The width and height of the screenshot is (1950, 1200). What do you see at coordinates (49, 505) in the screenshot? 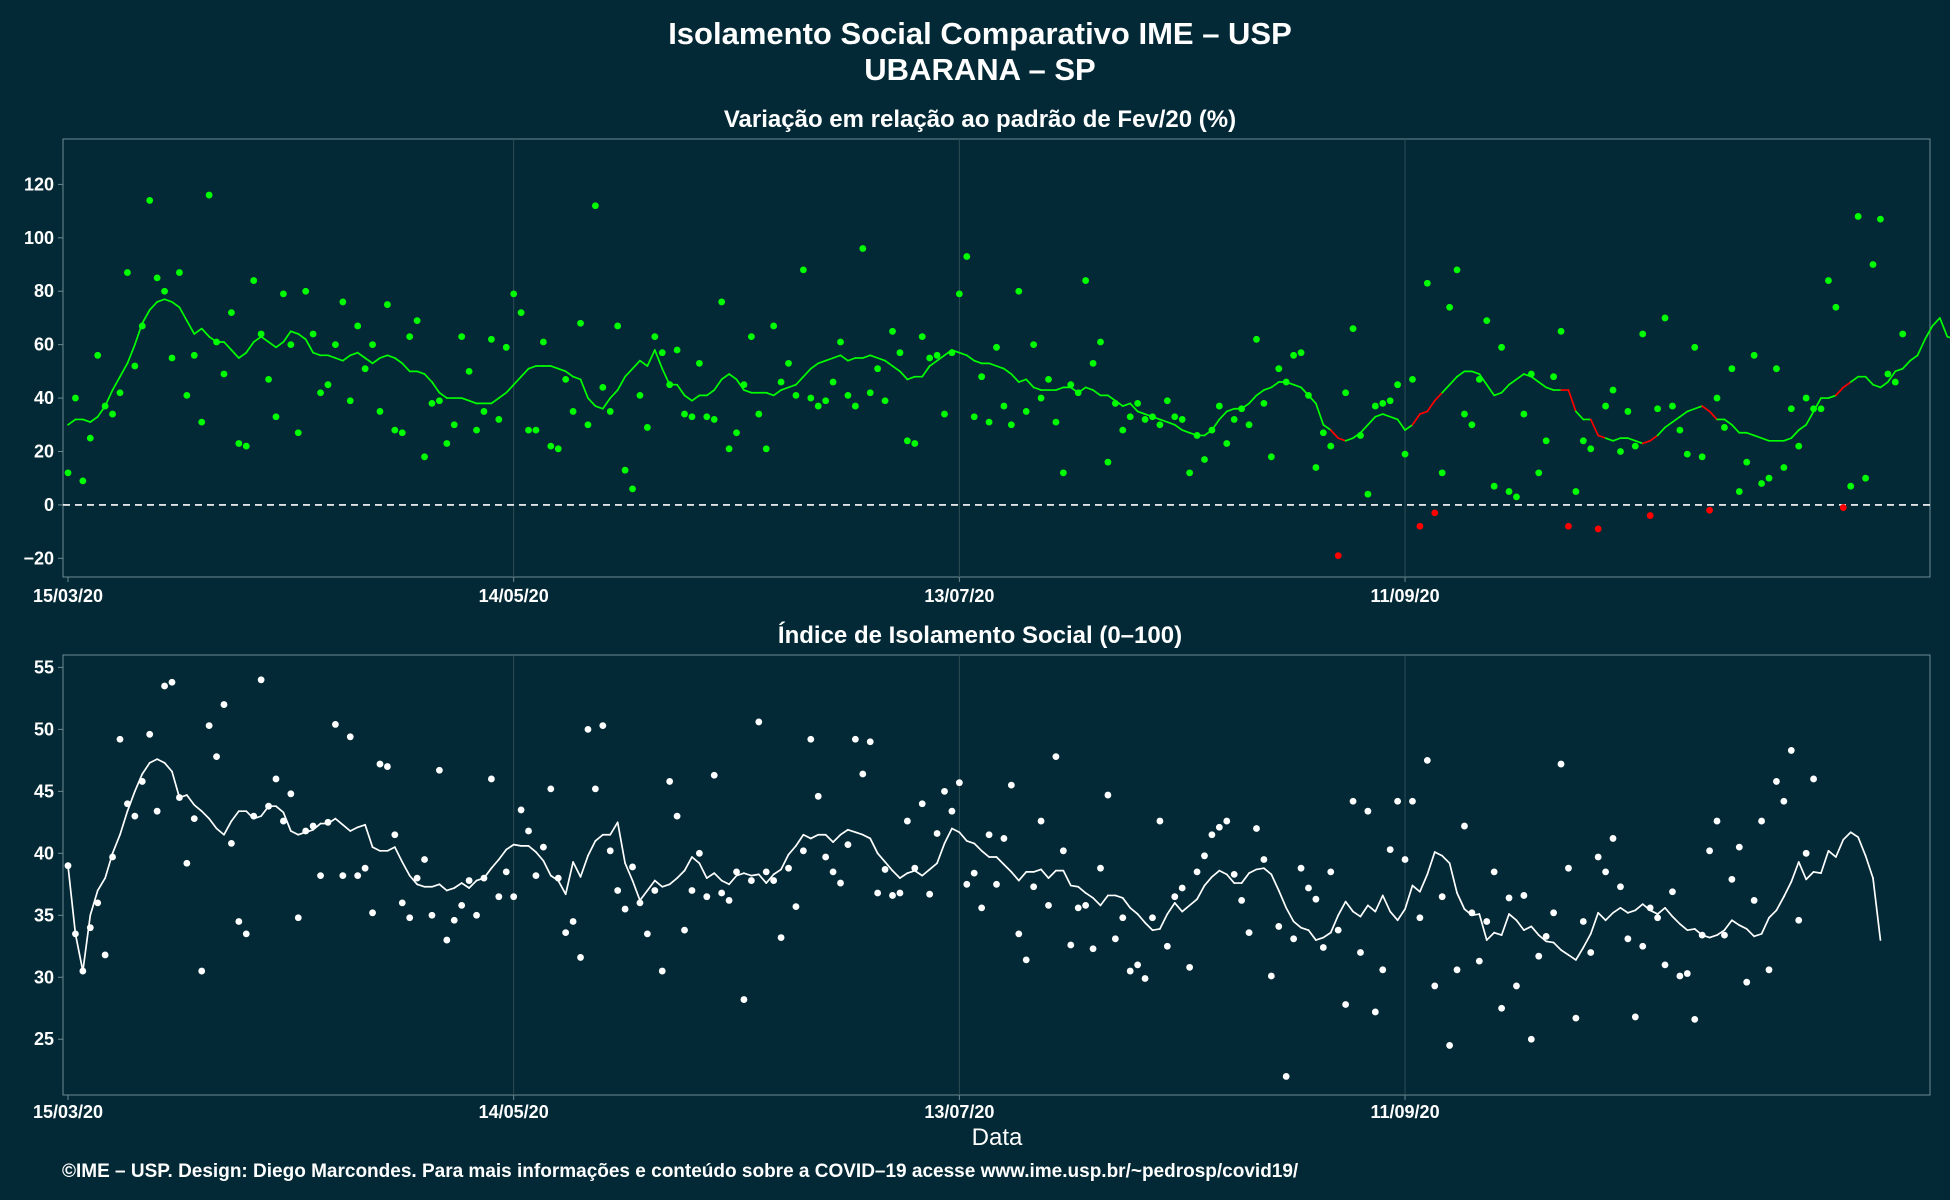
I see `top-y-tick-label: 0` at bounding box center [49, 505].